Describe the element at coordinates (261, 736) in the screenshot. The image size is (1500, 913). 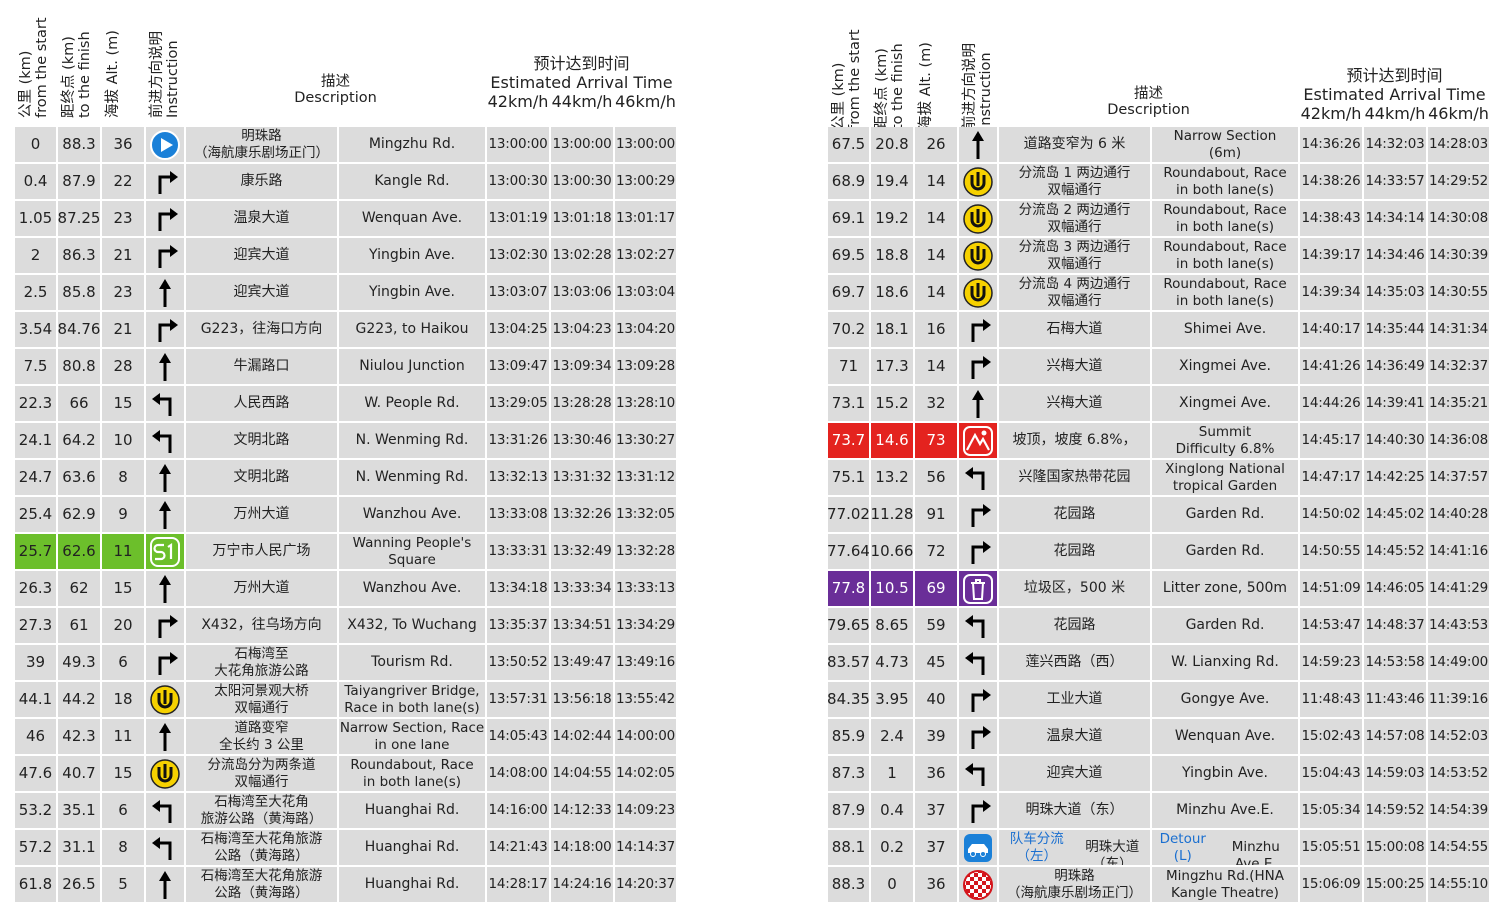
I see `description-cn: 道路变窄 全长约 3 公里` at that location.